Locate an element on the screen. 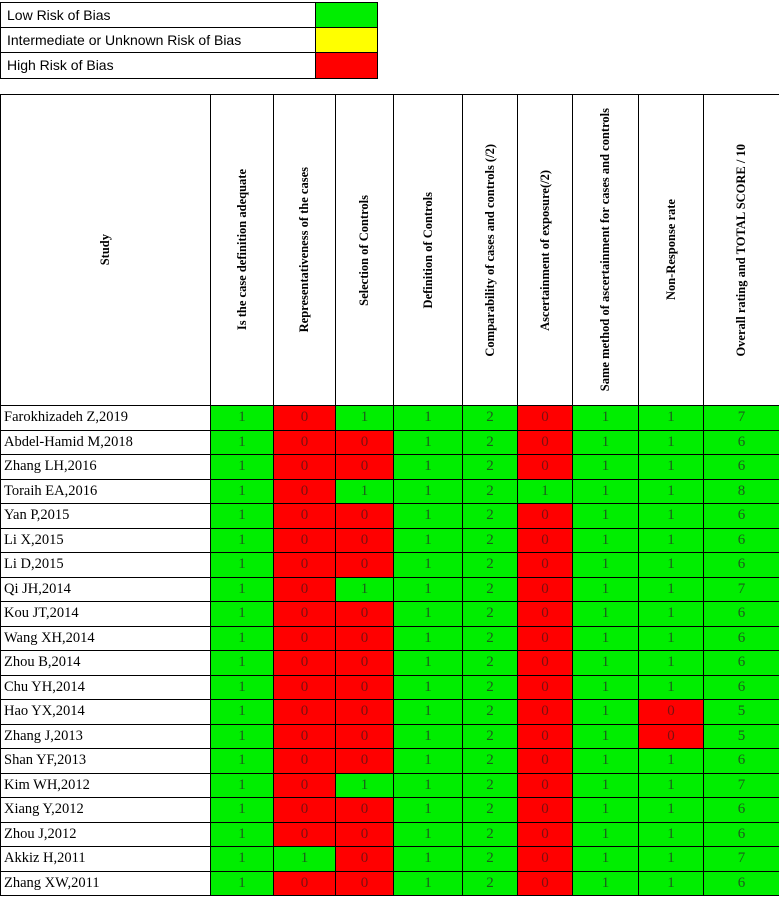  table-row: Wang XH,2014 1 0 0 1 2 0 1 1 6 is located at coordinates (389, 638).